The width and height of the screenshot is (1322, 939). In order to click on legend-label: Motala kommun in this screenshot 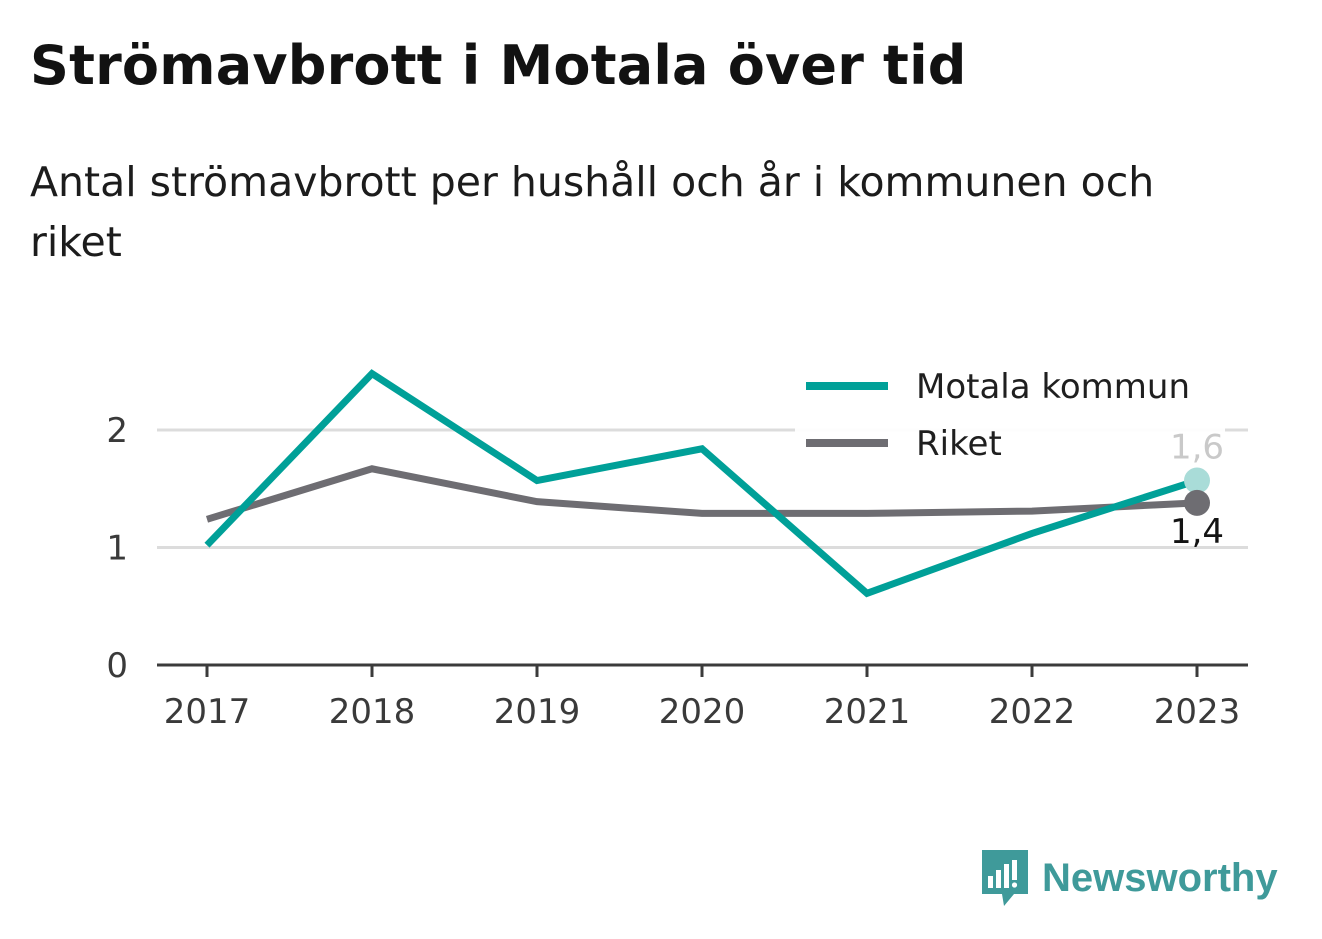, I will do `click(1053, 387)`.